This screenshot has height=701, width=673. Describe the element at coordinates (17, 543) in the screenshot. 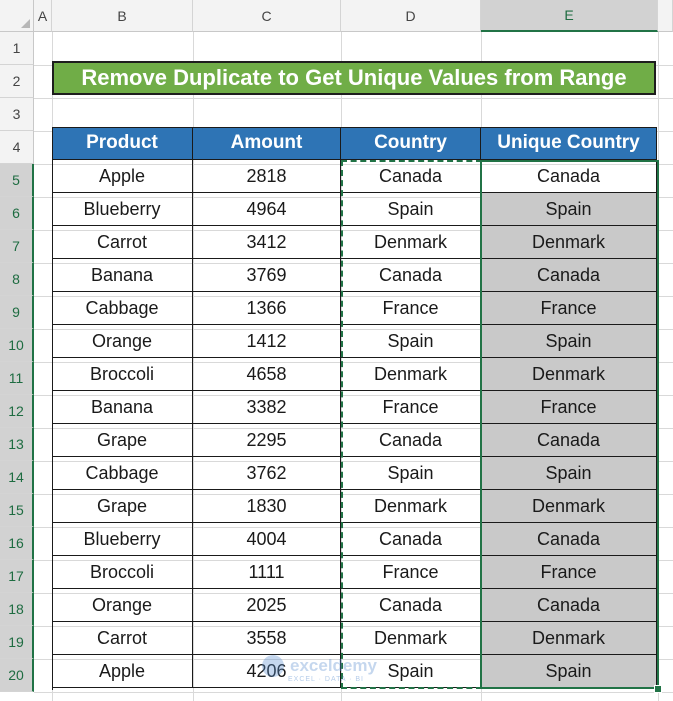

I see `row-header-16: 16` at that location.